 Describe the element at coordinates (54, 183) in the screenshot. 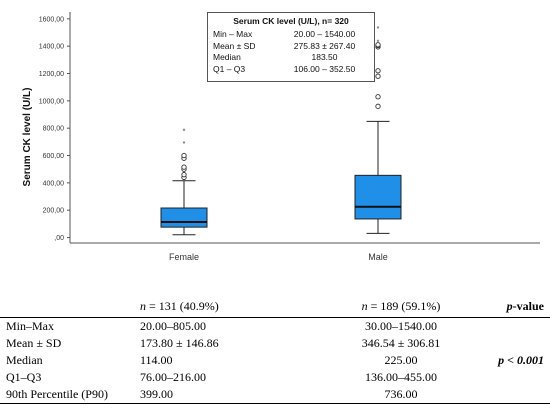

I see `y-tick-label: 400,00` at that location.